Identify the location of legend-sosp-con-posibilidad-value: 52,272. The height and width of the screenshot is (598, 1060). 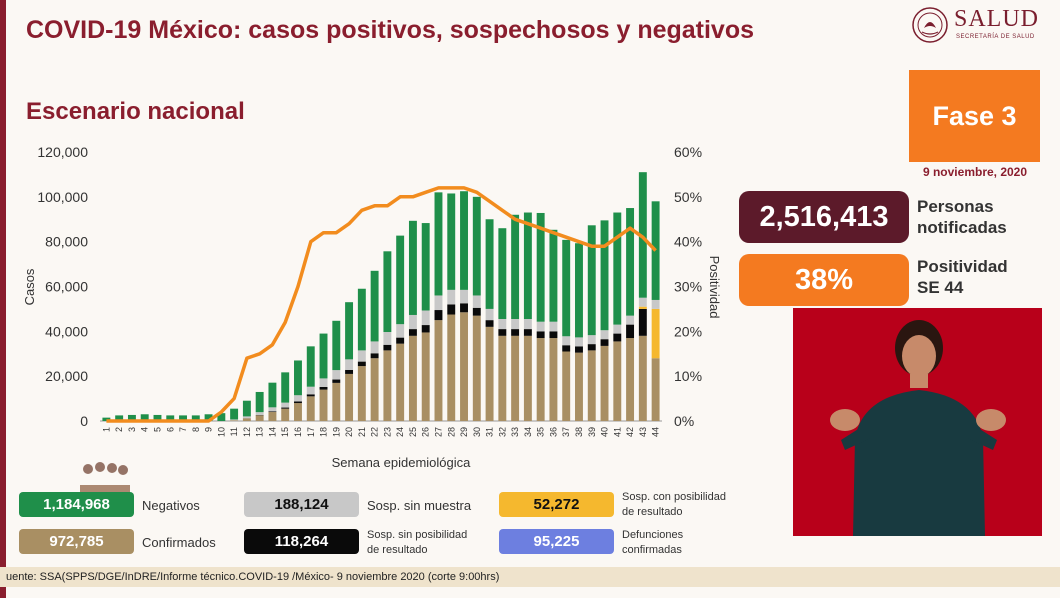
(556, 504).